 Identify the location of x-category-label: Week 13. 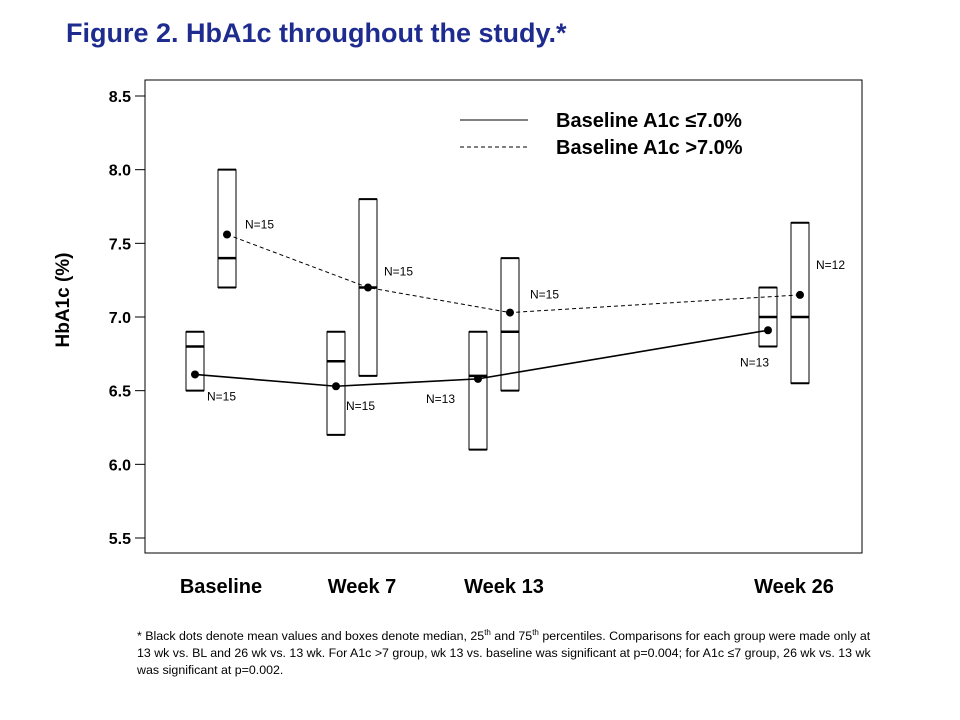
(504, 587).